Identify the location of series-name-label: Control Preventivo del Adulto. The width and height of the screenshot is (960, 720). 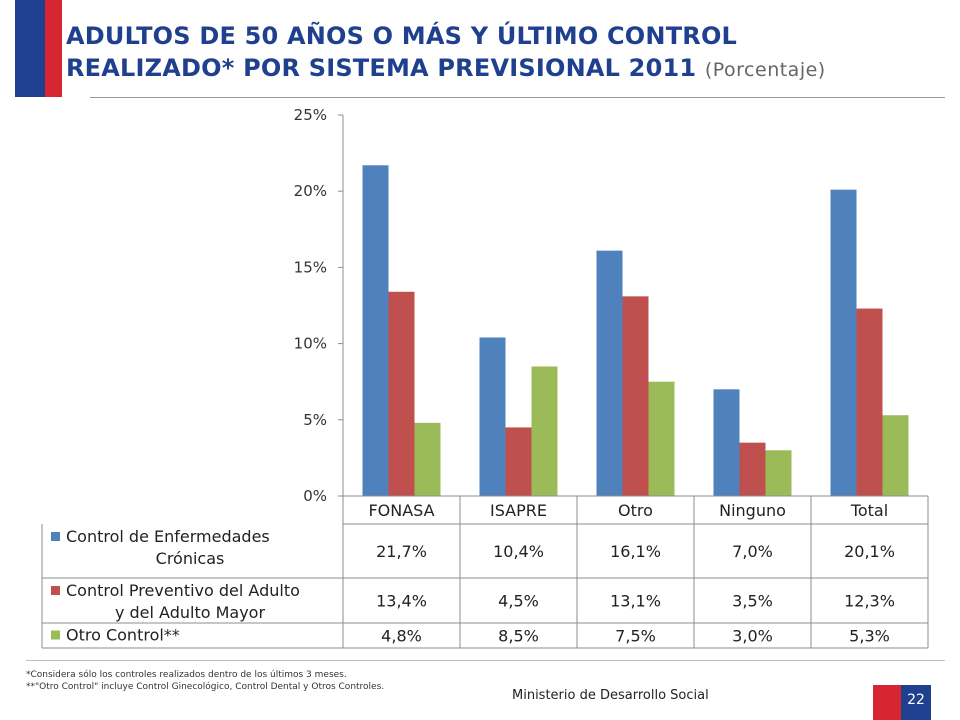
(183, 590).